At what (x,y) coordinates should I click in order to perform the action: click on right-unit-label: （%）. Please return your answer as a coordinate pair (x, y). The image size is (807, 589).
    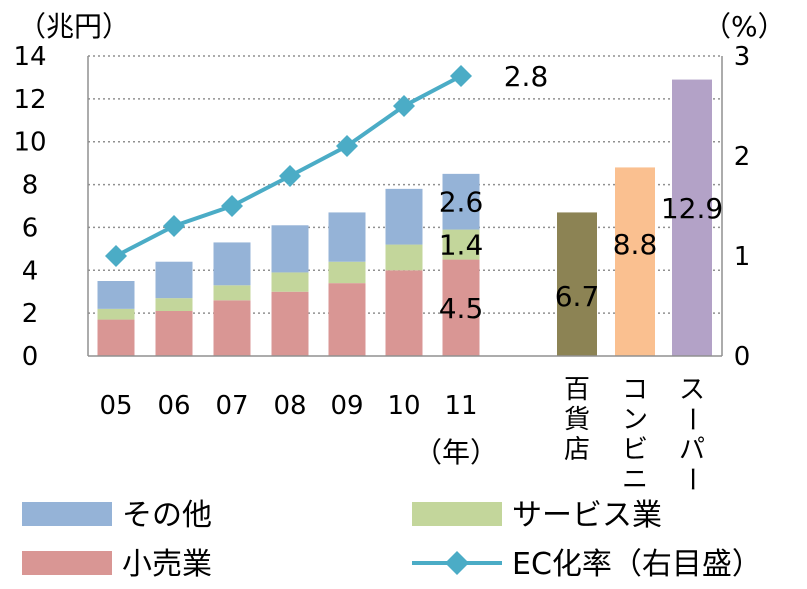
    Looking at the image, I should click on (744, 26).